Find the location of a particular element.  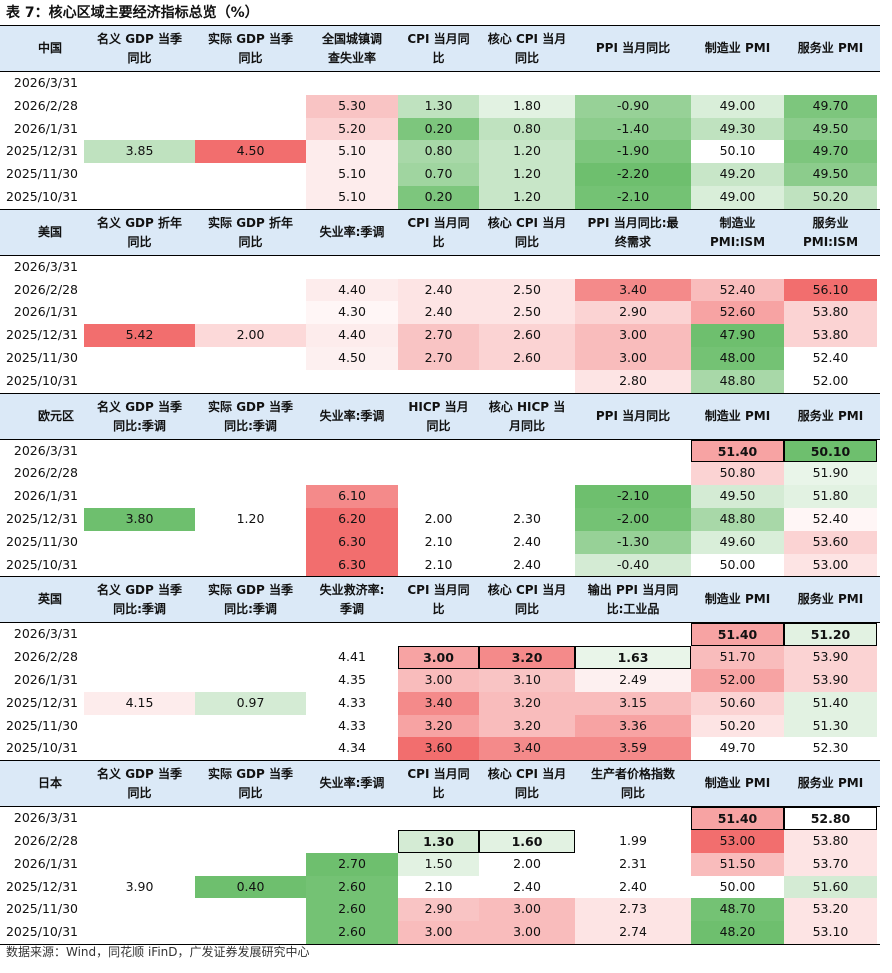

column-header-line: 服务业 PMI is located at coordinates (830, 48).